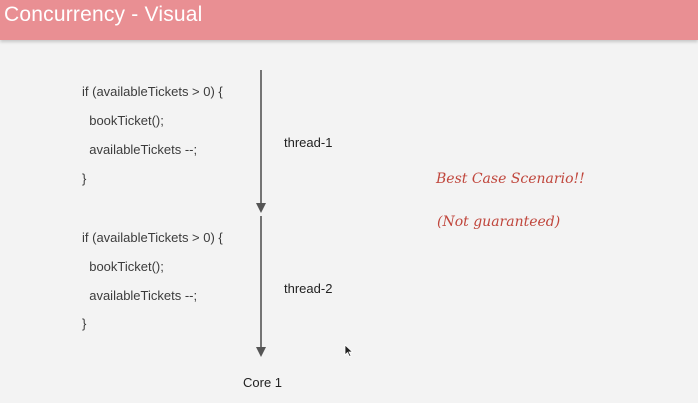 The width and height of the screenshot is (698, 403). What do you see at coordinates (103, 14) in the screenshot?
I see `slide-title: Concurrency - Visual` at bounding box center [103, 14].